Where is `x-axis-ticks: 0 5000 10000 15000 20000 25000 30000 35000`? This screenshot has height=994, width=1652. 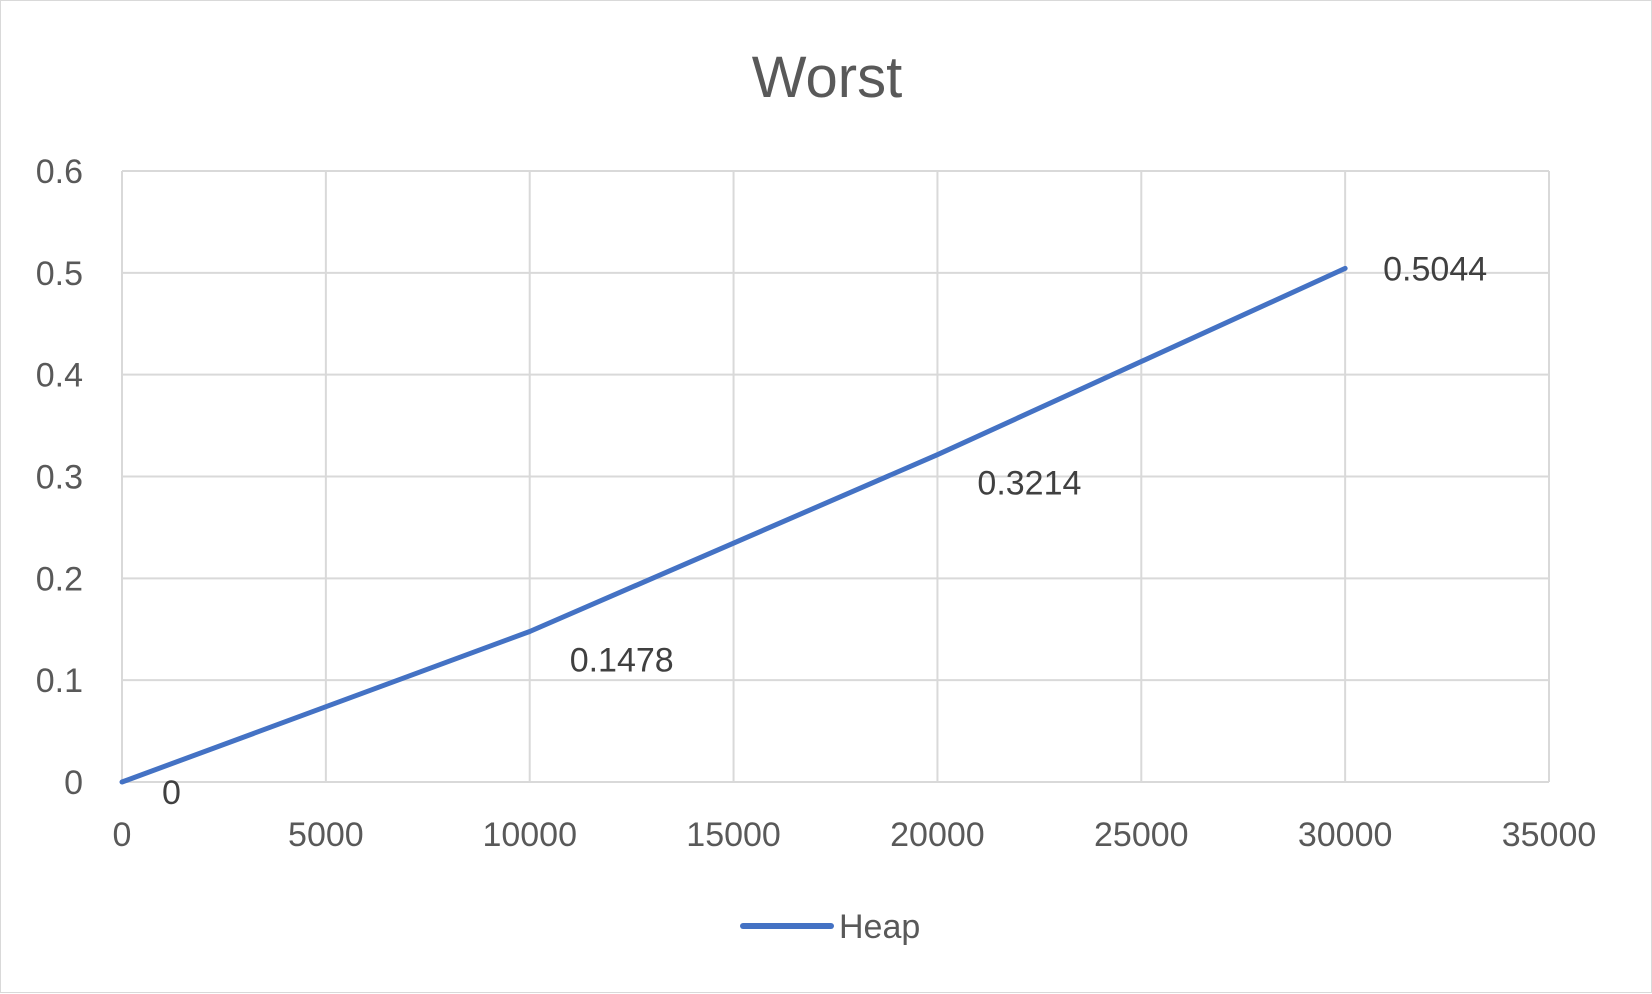
x-axis-ticks: 0 5000 10000 15000 20000 25000 30000 35000 is located at coordinates (855, 835).